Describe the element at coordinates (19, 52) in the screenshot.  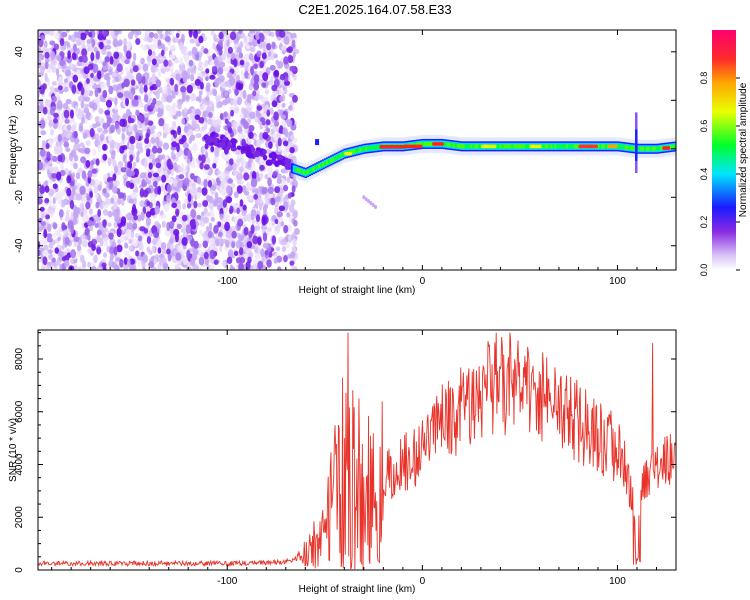
I see `spectrogram-ytick-label: 40` at that location.